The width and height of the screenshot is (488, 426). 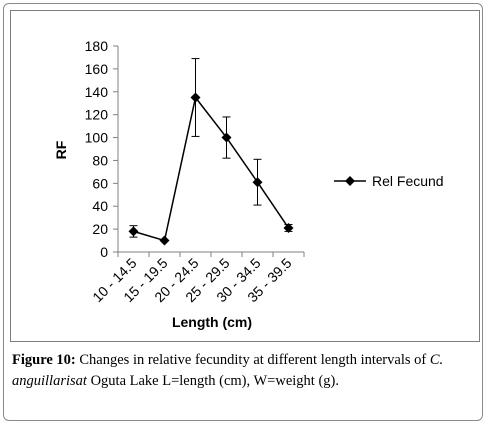 What do you see at coordinates (350, 181) in the screenshot?
I see `legend-marker` at bounding box center [350, 181].